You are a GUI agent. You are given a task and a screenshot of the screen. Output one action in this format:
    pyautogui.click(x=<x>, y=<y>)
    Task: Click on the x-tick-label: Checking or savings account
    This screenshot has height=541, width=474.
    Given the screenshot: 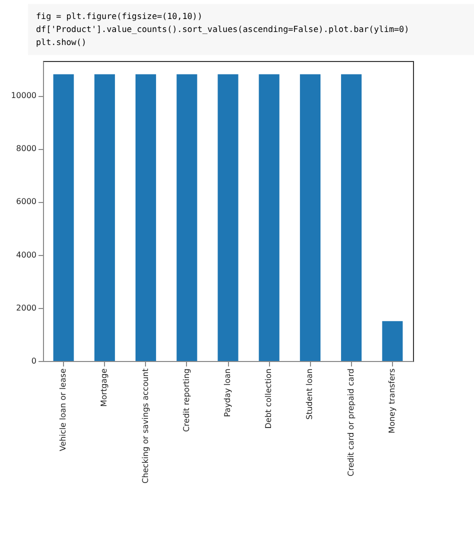 What is the action you would take?
    pyautogui.click(x=145, y=426)
    